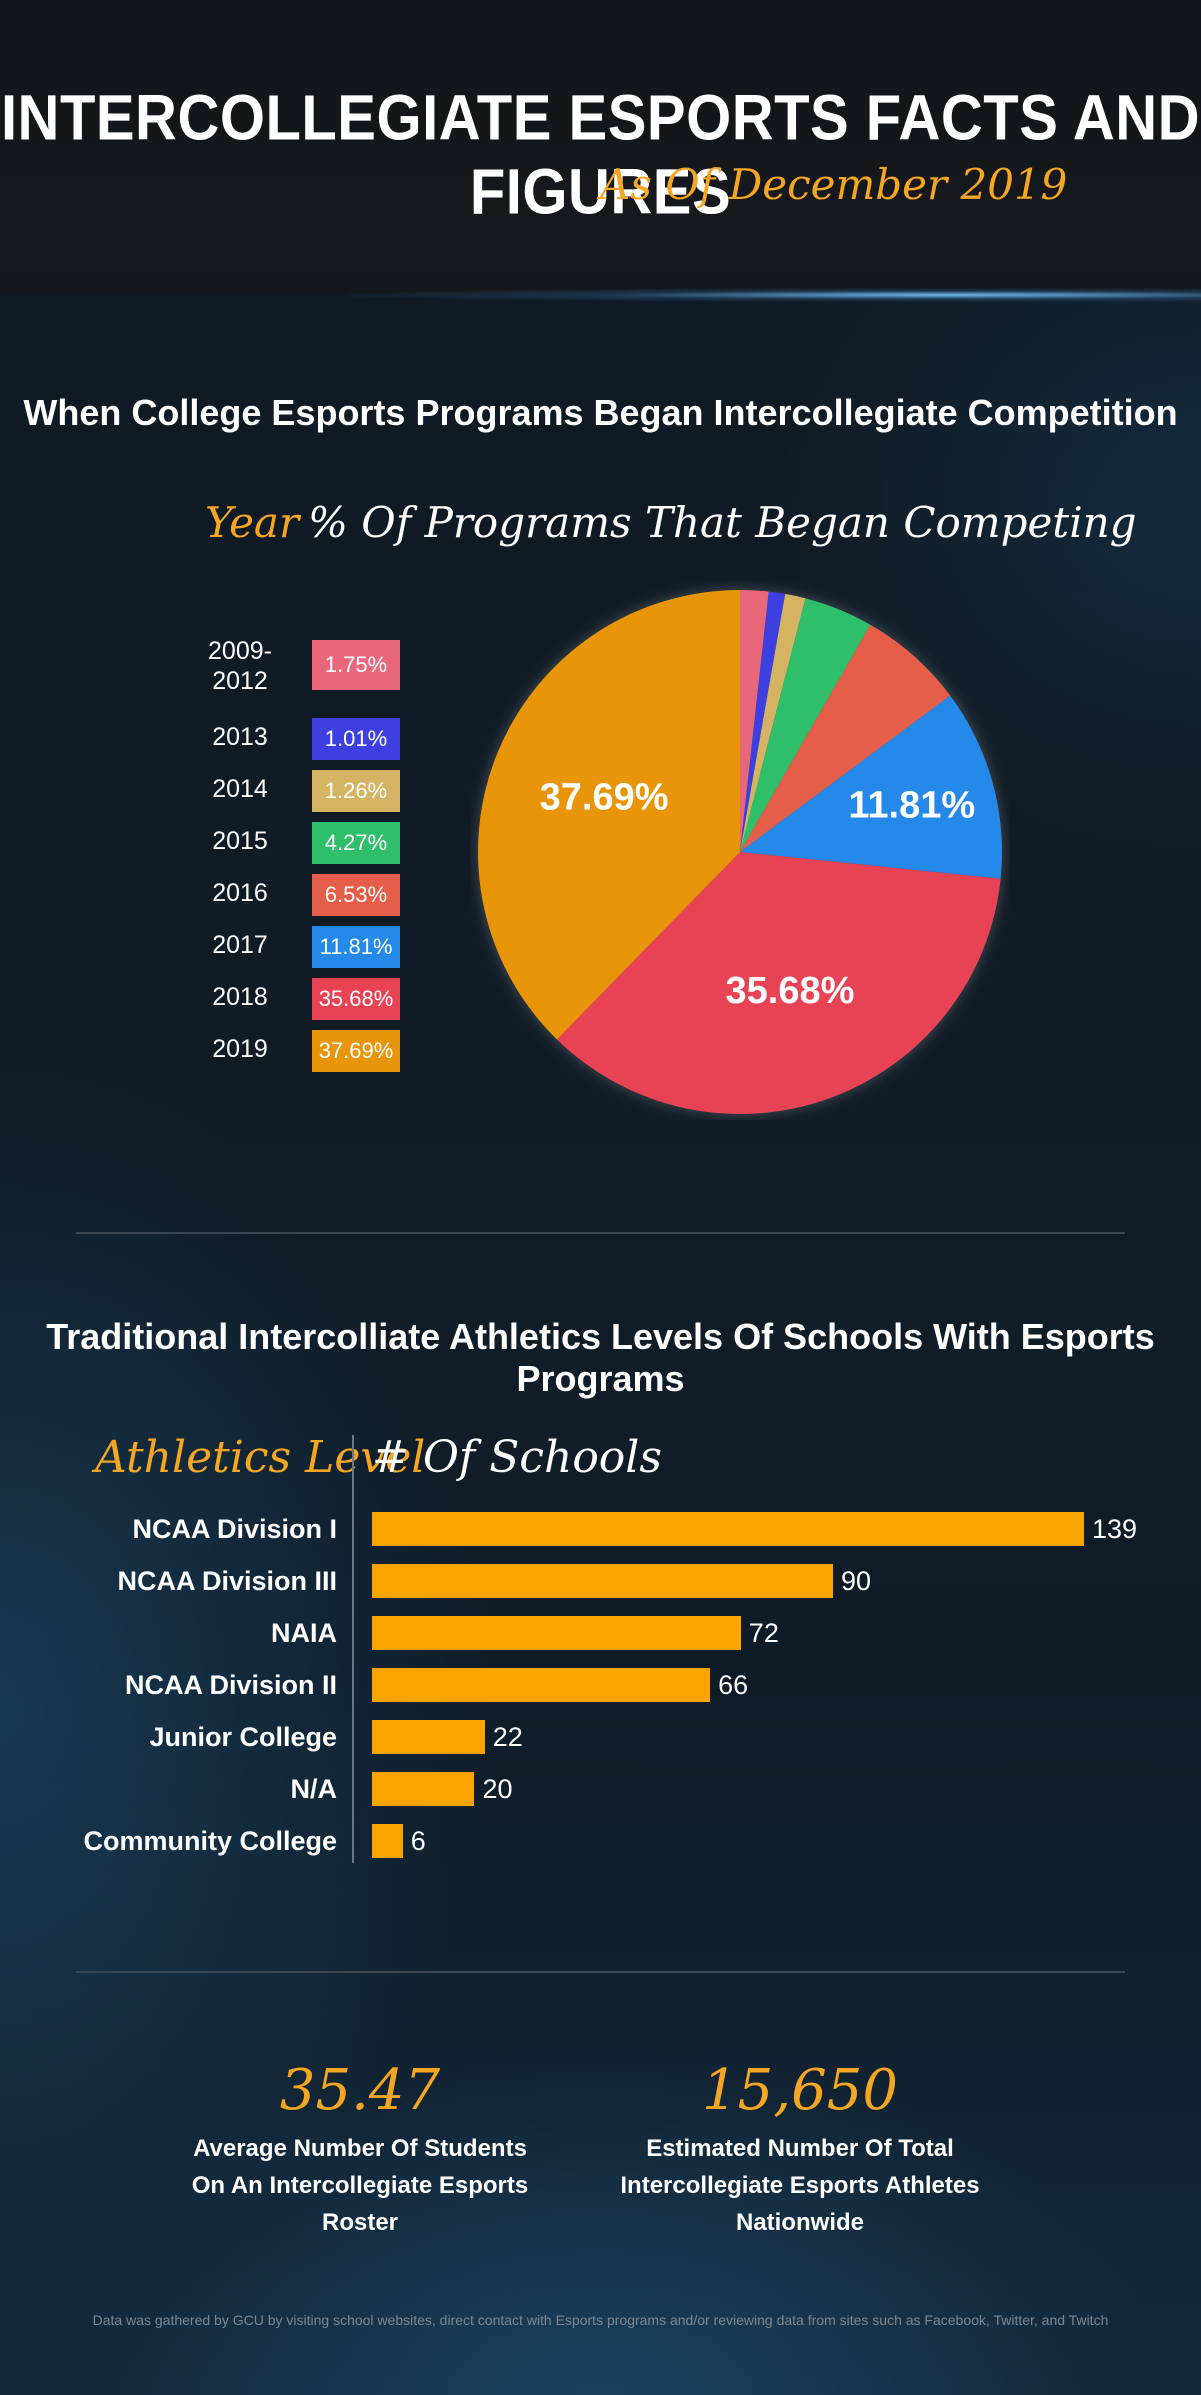 The width and height of the screenshot is (1201, 2395). I want to click on bar-value-label: 90, so click(856, 1581).